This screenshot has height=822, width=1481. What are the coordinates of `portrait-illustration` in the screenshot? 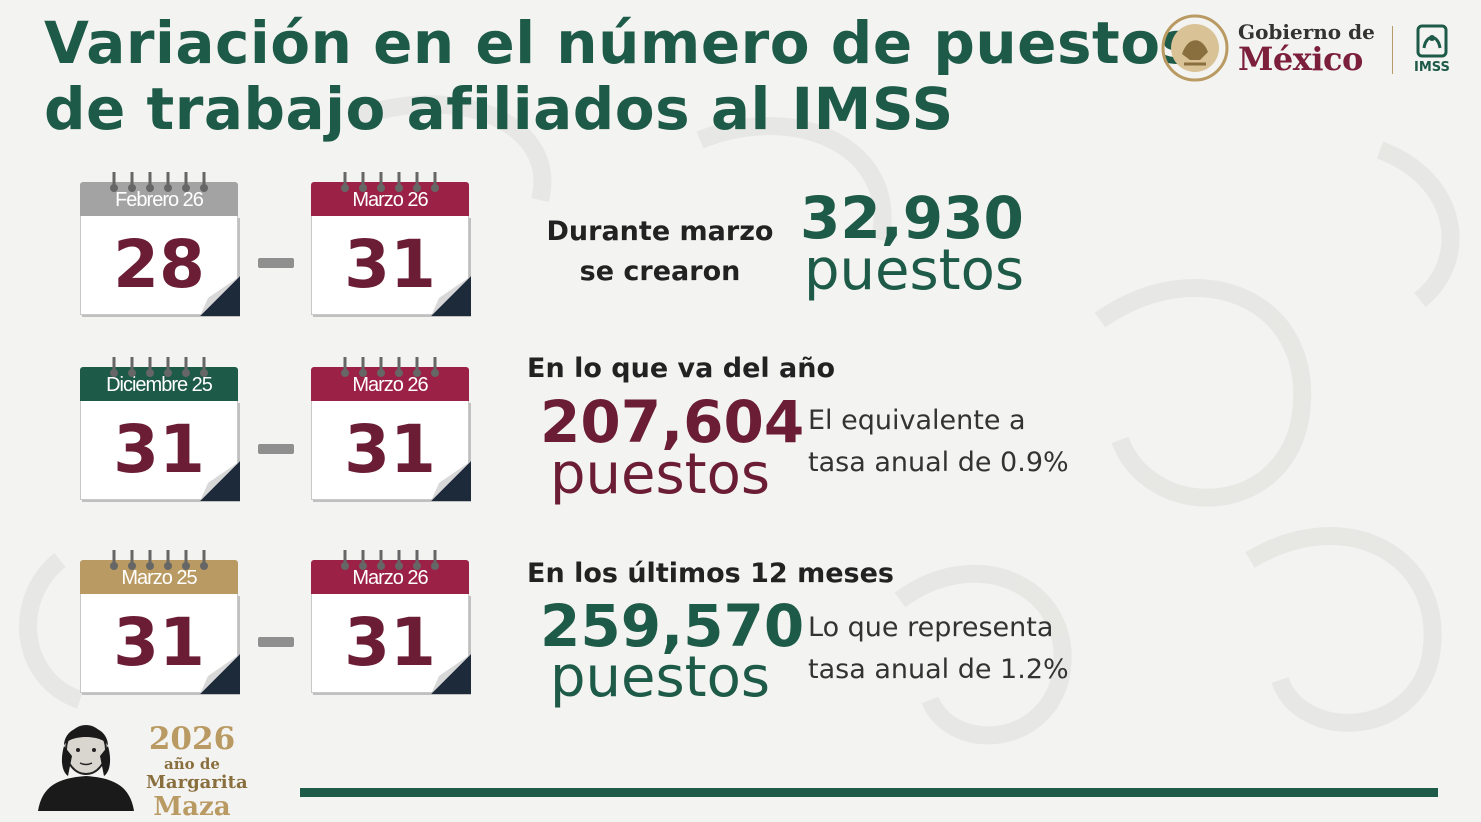 It's located at (86, 768).